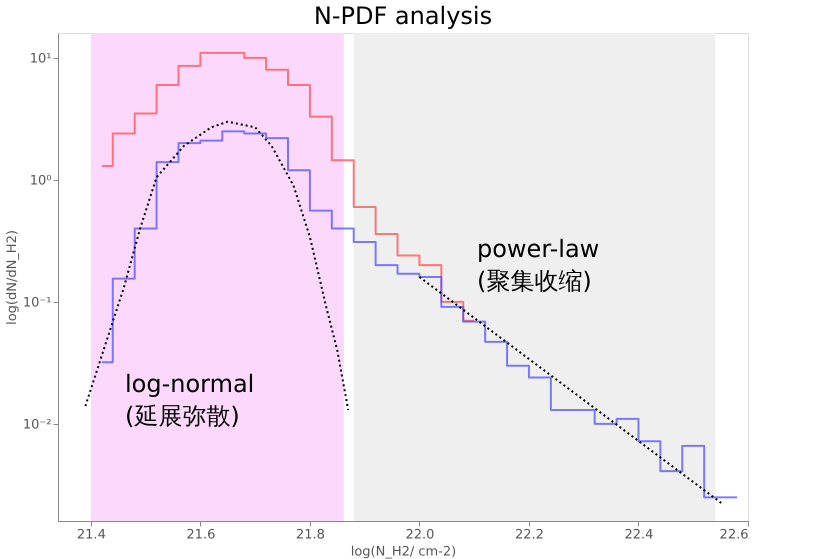 The width and height of the screenshot is (823, 559). I want to click on annotation: log-normal (延展弥散), so click(189, 400).